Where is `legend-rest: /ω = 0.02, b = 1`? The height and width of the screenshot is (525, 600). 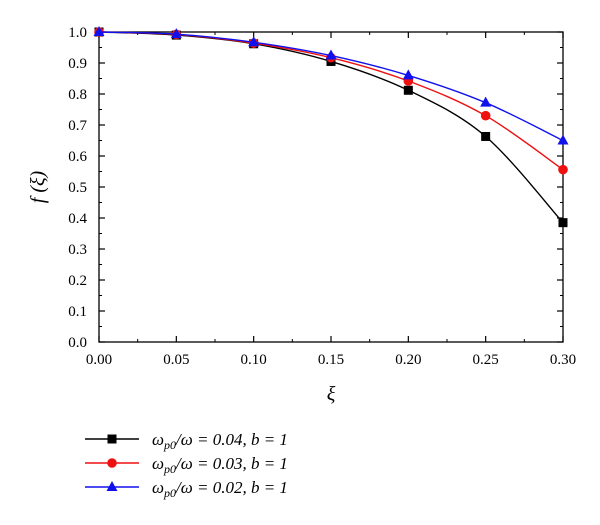
legend-rest: /ω = 0.02, b = 1 is located at coordinates (231, 487).